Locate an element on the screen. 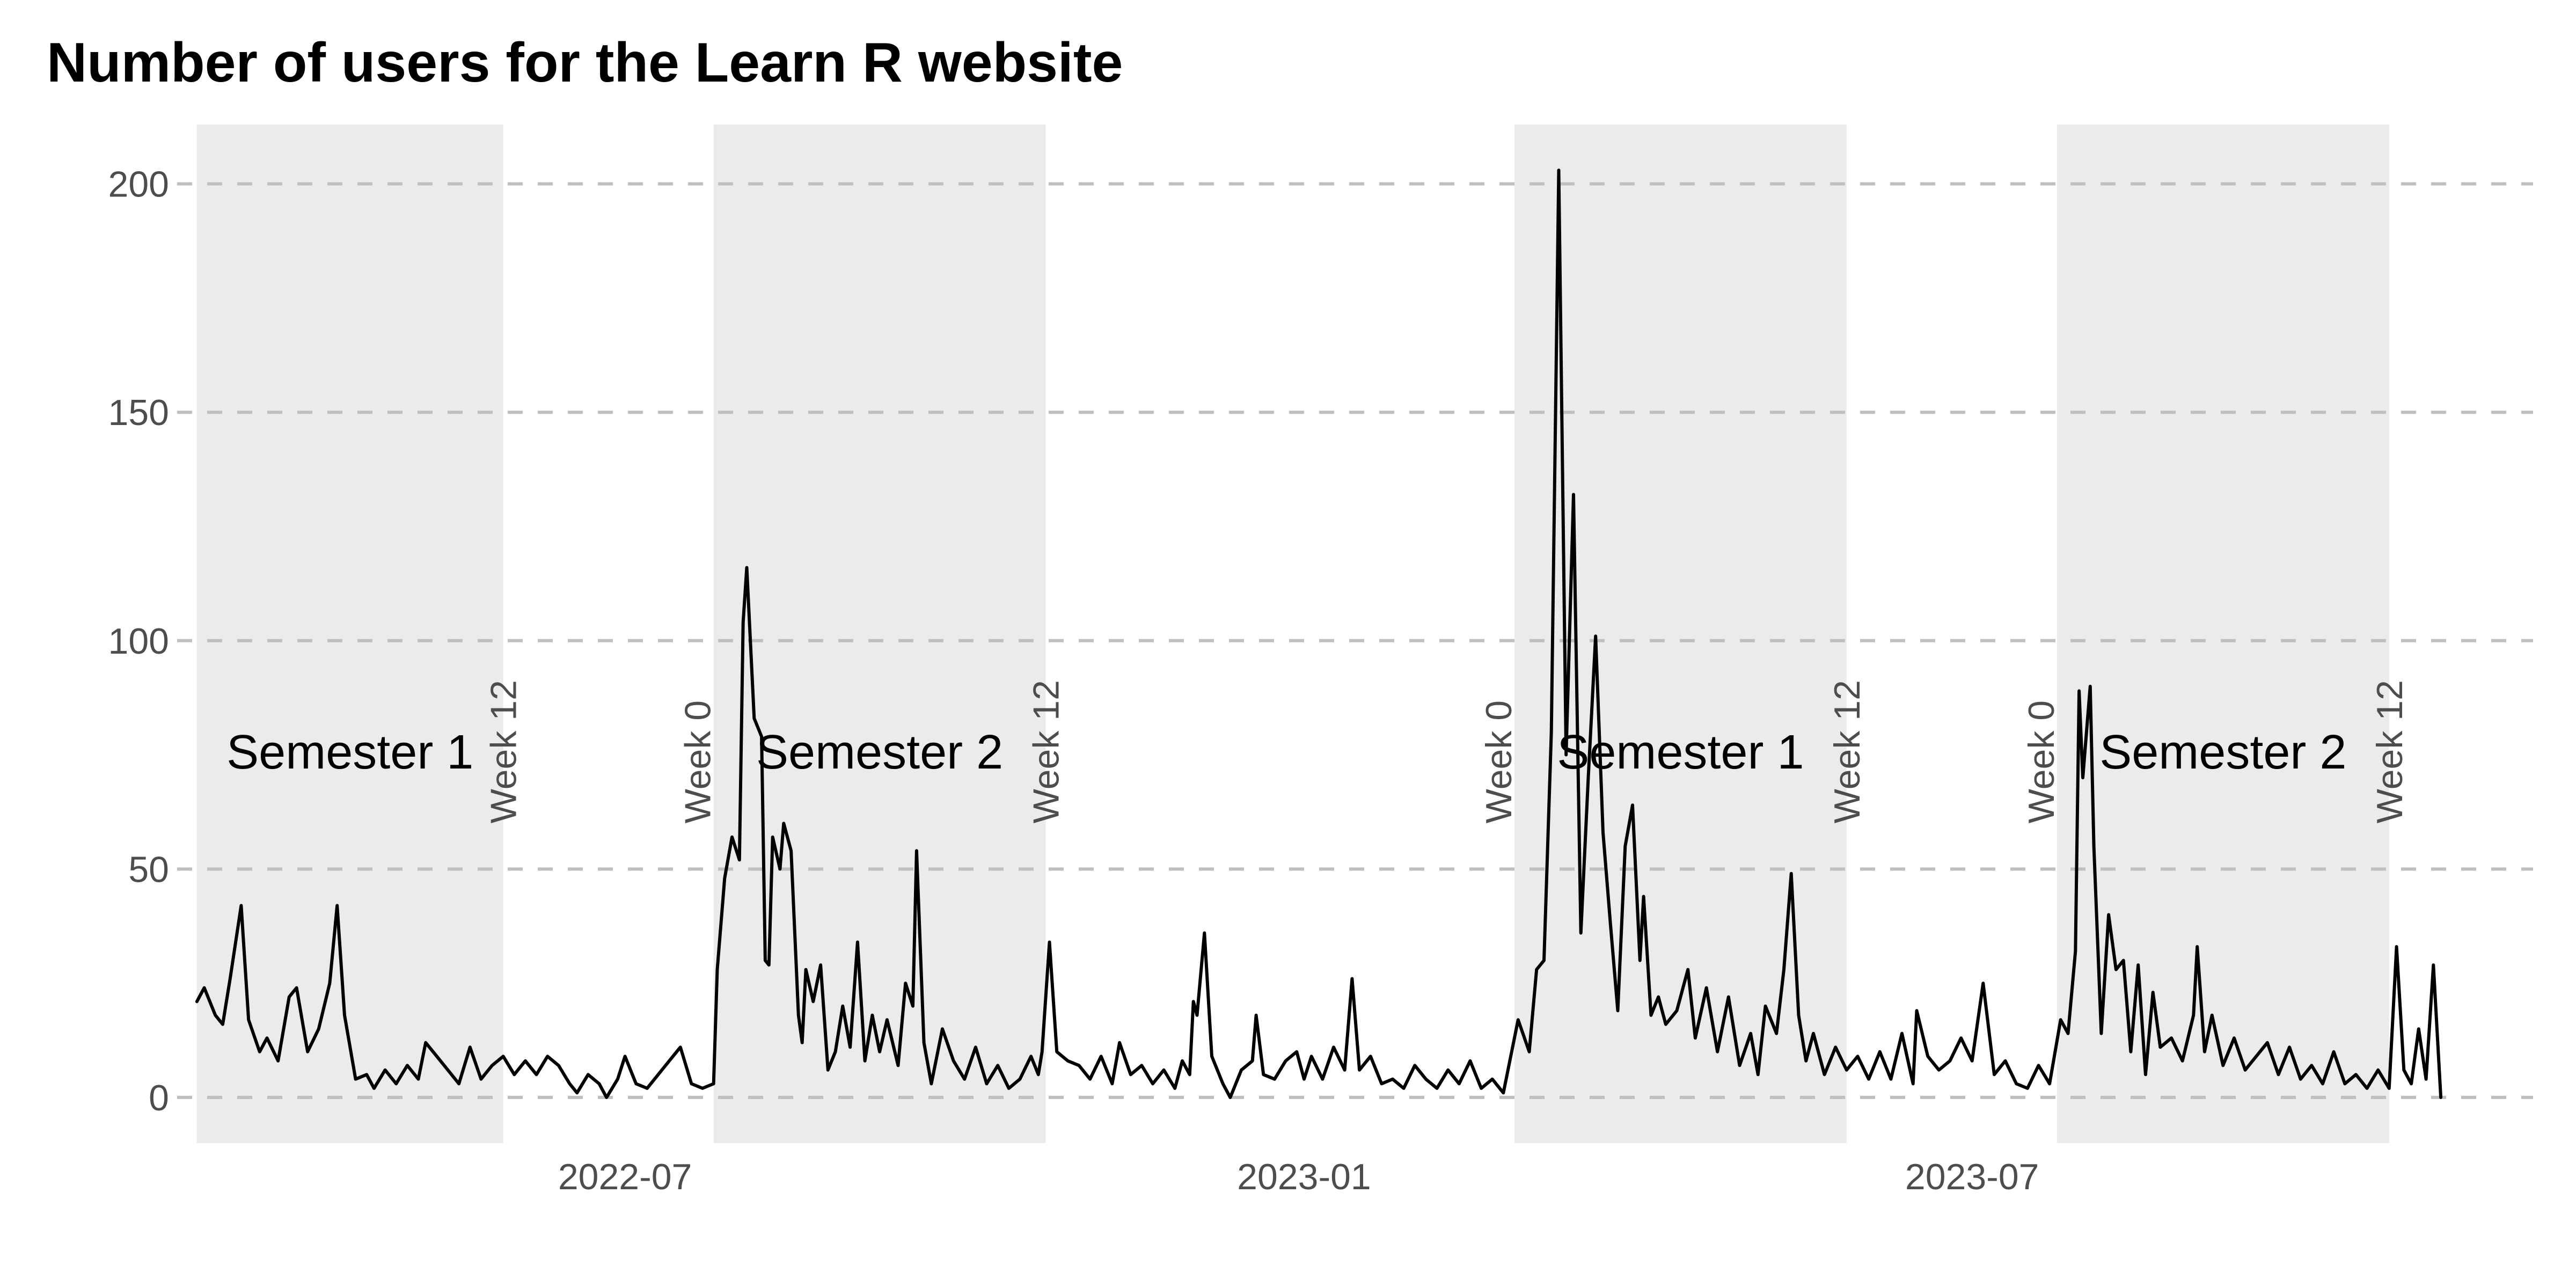  week-end-label-1: Week 12 is located at coordinates (504, 751).